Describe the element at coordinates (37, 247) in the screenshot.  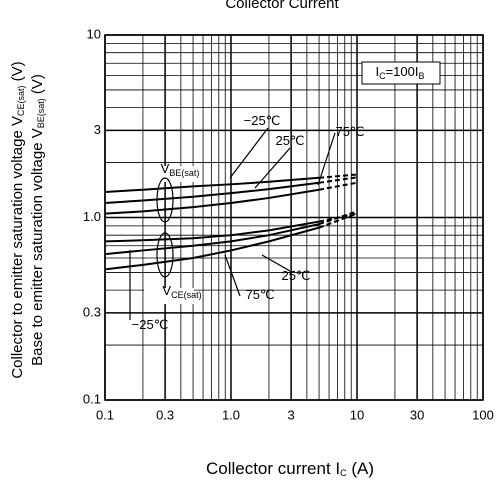
I see `label-part: Base to emitter saturation voltage V` at that location.